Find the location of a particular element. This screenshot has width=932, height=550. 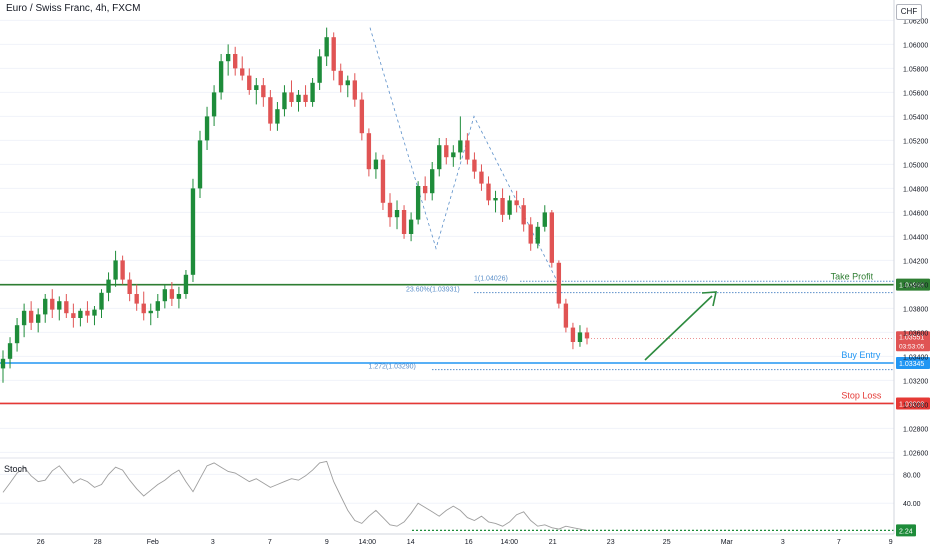

fib-label: 1(1.04026) is located at coordinates (491, 278).